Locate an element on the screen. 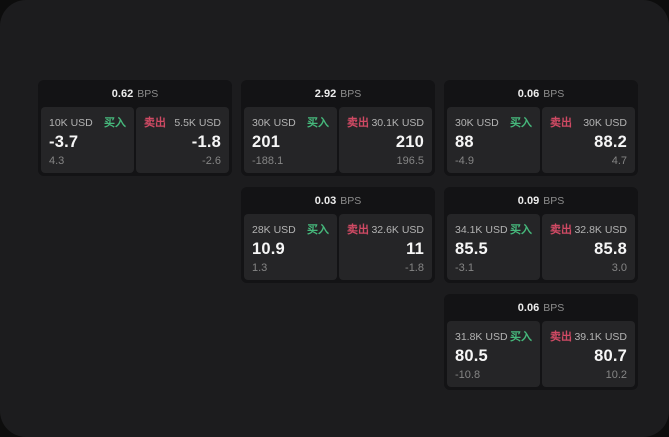 The height and width of the screenshot is (437, 669). buy-amount: 34.1K USD is located at coordinates (481, 230).